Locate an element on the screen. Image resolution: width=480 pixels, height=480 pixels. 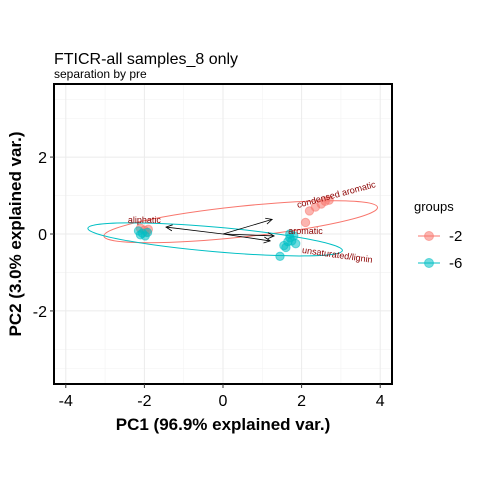
y-tick-label: 0 is located at coordinates (42, 235).